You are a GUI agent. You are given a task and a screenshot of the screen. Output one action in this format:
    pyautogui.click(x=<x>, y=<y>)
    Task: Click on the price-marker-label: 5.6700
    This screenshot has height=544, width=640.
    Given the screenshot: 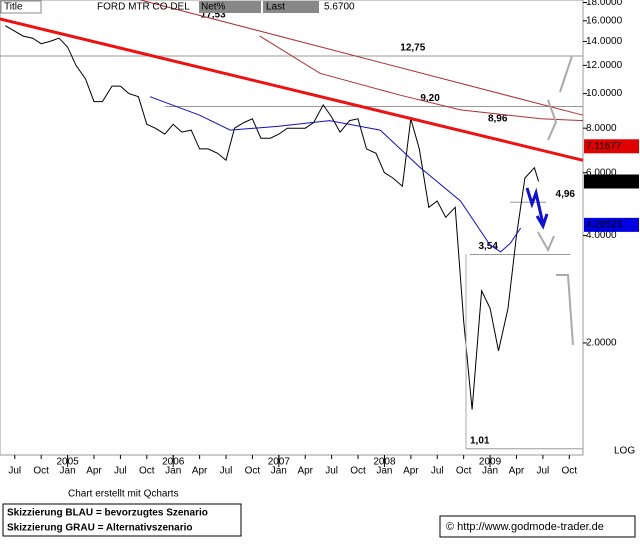 What is the action you would take?
    pyautogui.click(x=601, y=181)
    